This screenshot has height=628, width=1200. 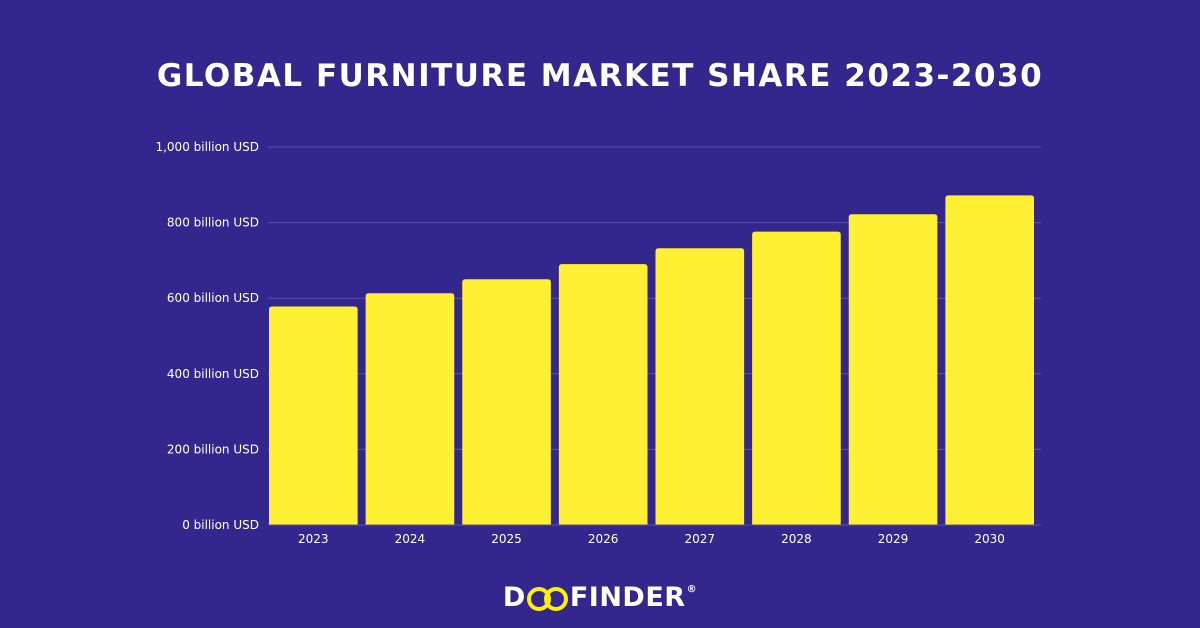 I want to click on y-tick-label: 1,000 billion USD, so click(x=207, y=147).